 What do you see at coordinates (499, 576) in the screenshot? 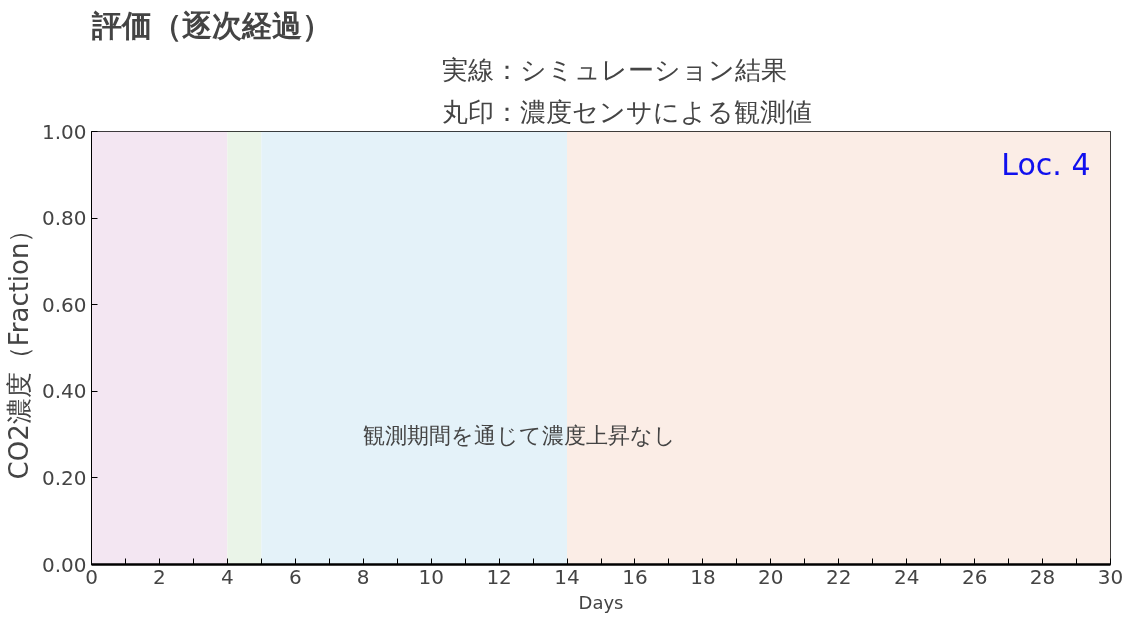
I see `x-tick-label: 12` at bounding box center [499, 576].